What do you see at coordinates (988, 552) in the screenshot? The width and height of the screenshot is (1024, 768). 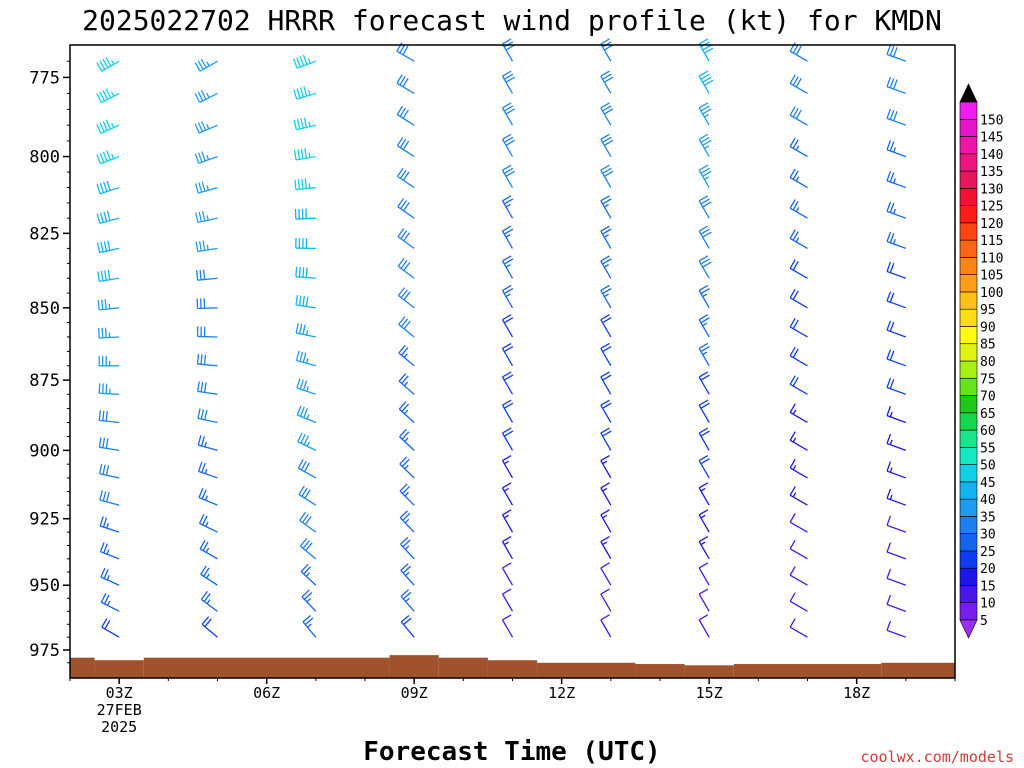 I see `colorbar-label: 25` at bounding box center [988, 552].